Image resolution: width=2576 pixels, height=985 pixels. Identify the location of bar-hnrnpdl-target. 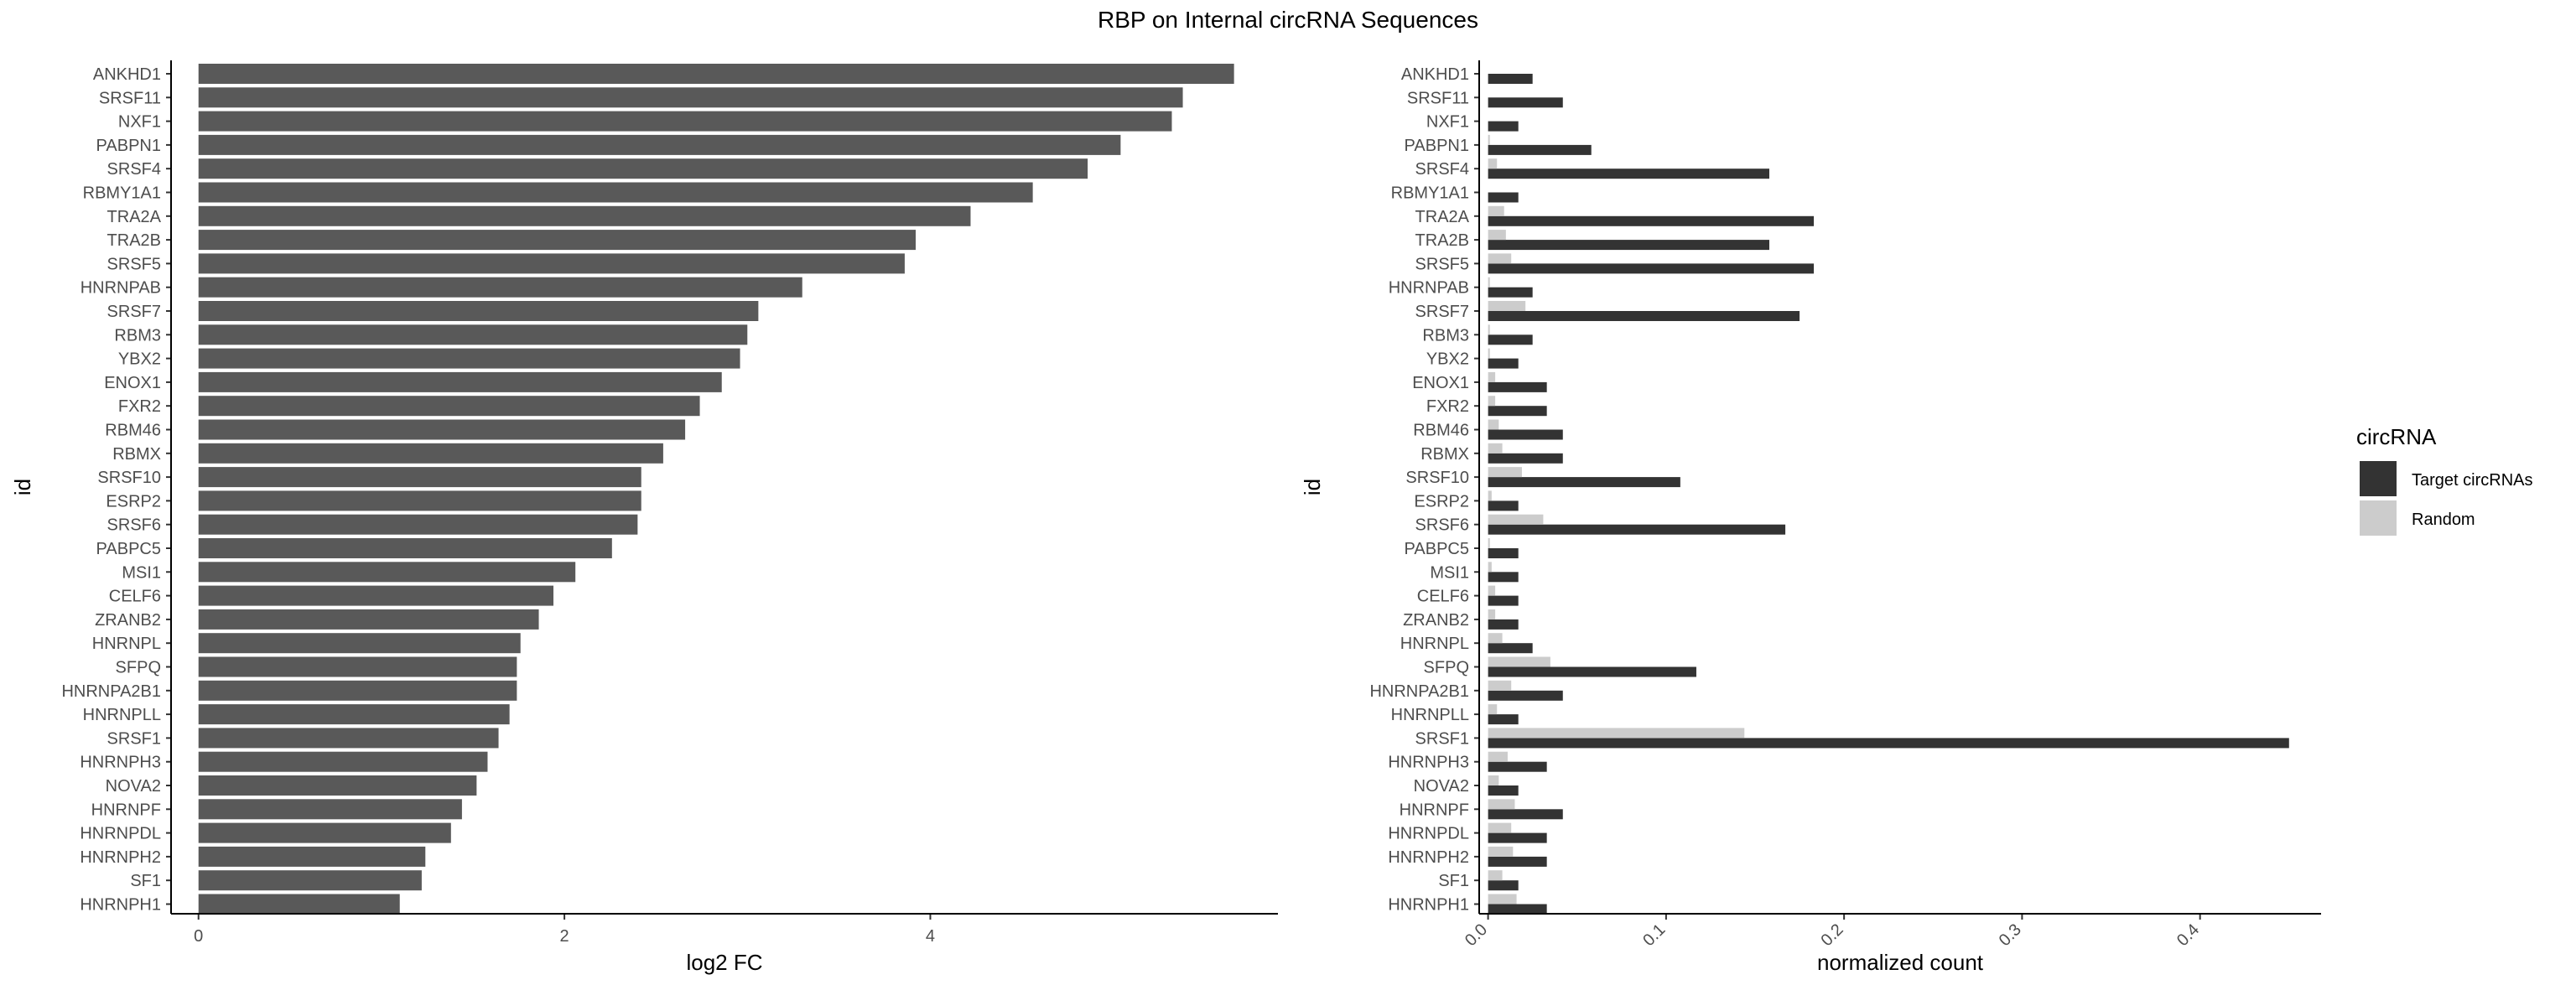
(1517, 837).